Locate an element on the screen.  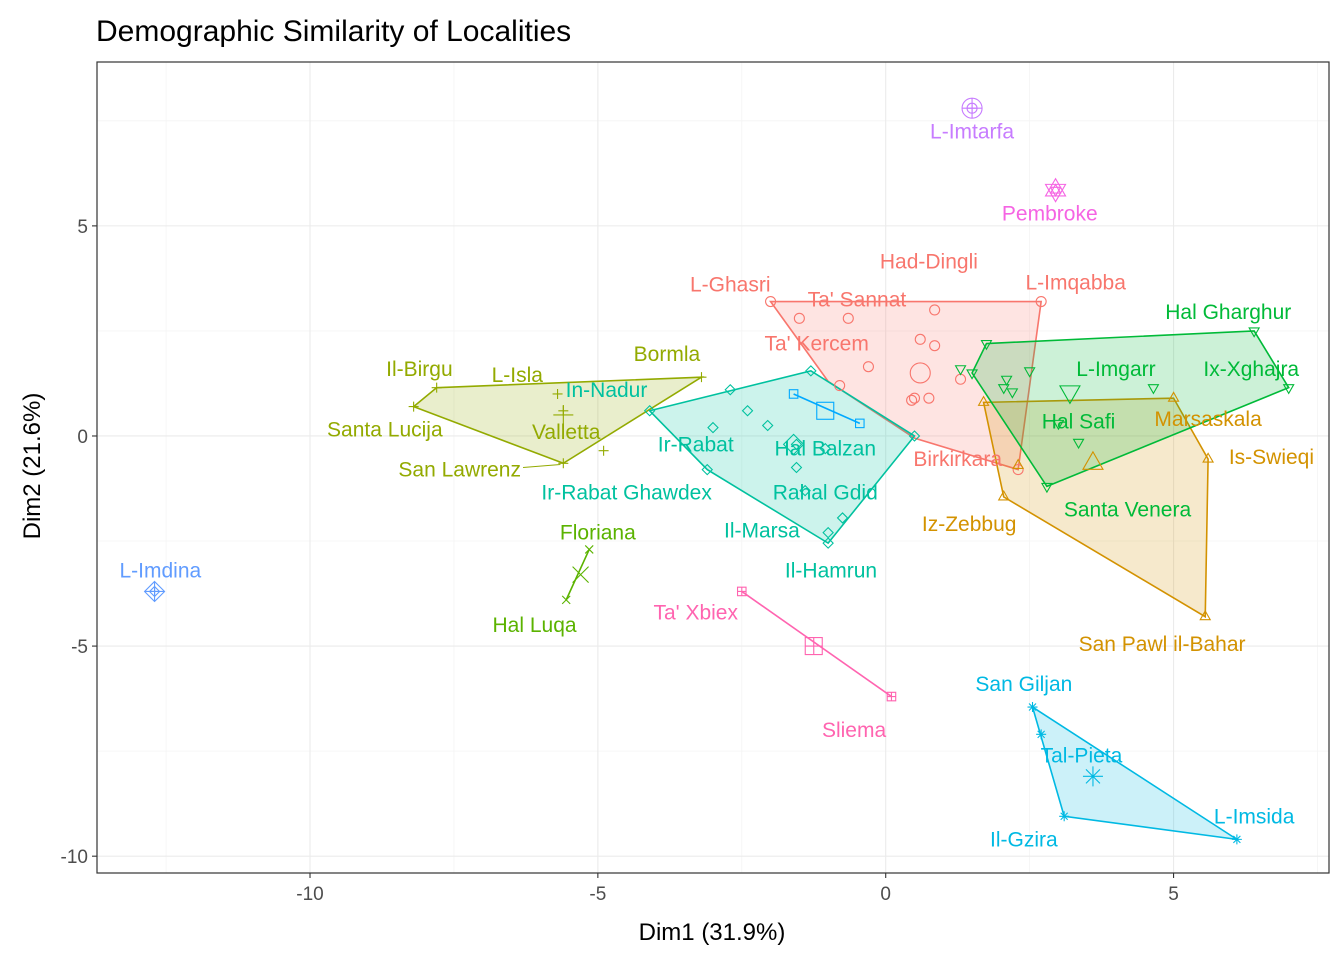
point-label: L-Imgarr is located at coordinates (1115, 369).